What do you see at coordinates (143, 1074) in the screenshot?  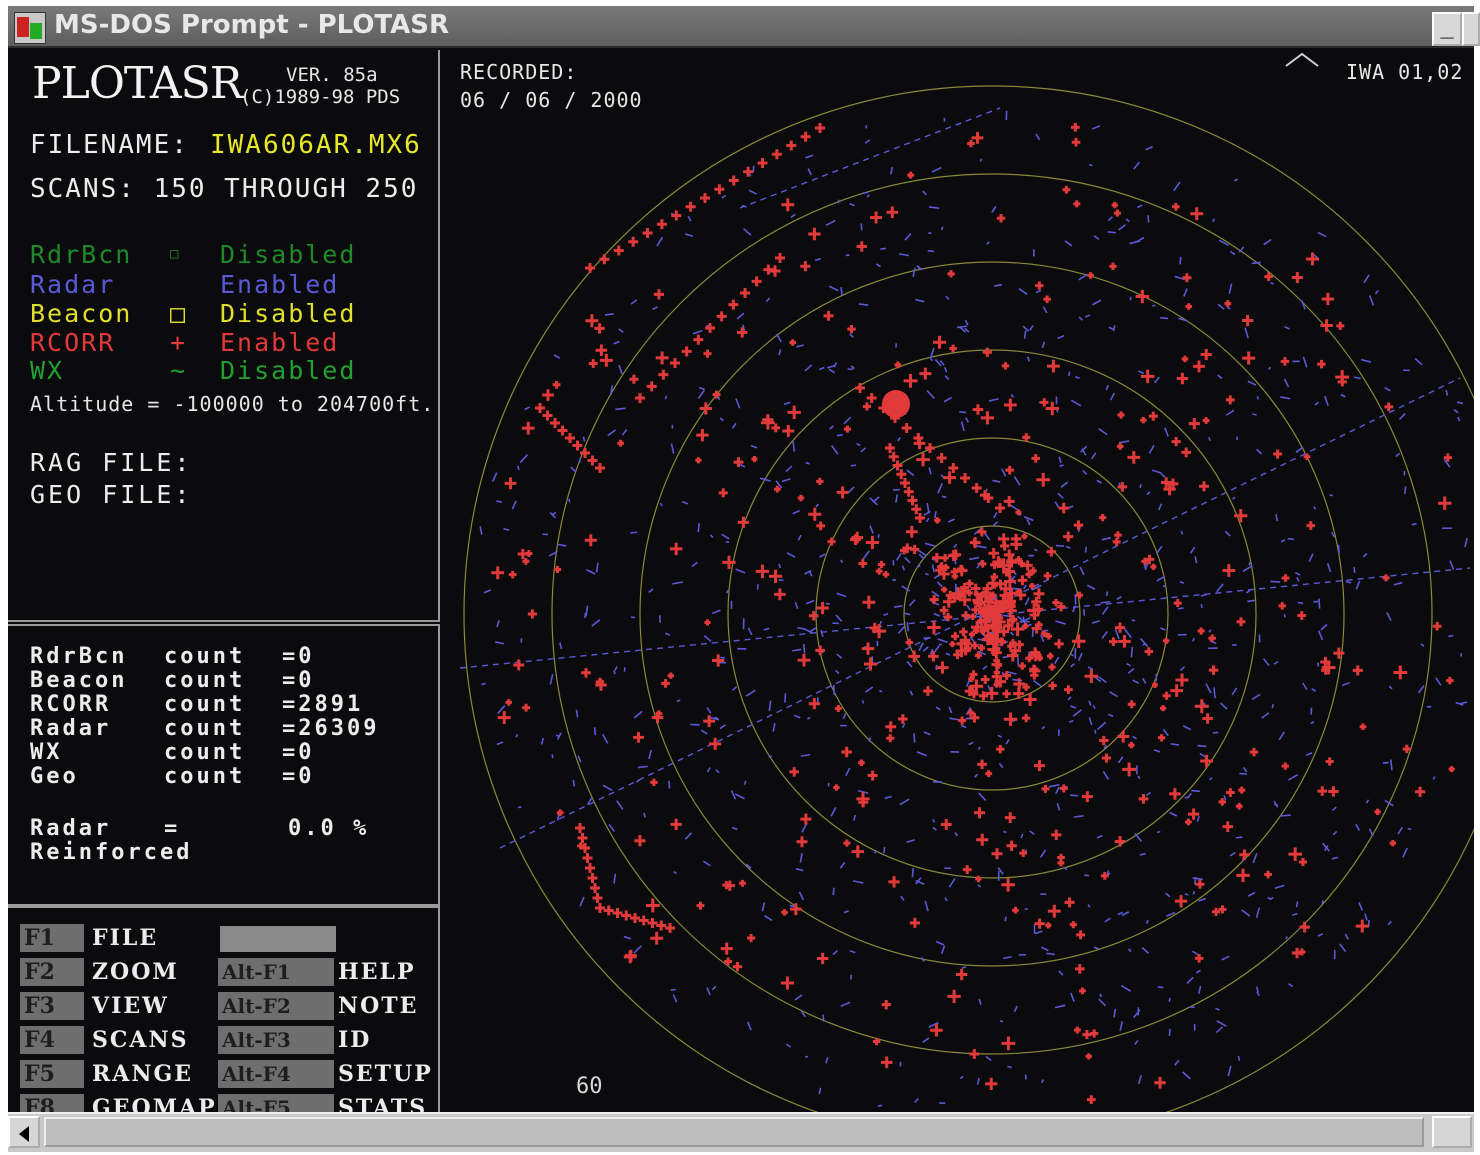 I see `f5-label: RANGE` at bounding box center [143, 1074].